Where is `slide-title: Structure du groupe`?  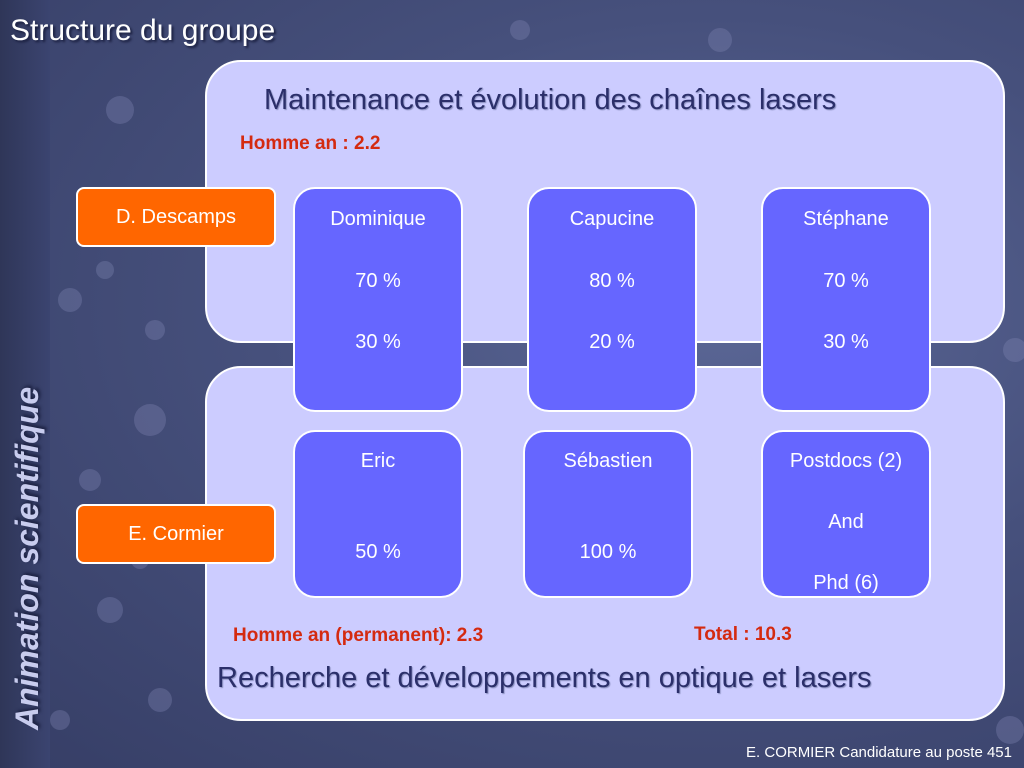
slide-title: Structure du groupe is located at coordinates (143, 30).